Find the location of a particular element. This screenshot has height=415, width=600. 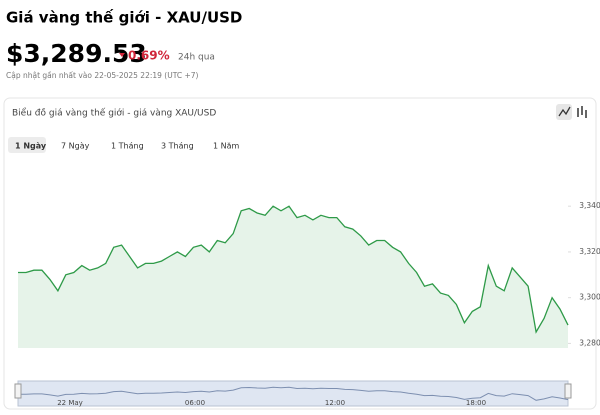

price: $3,289.53 is located at coordinates (76, 53).